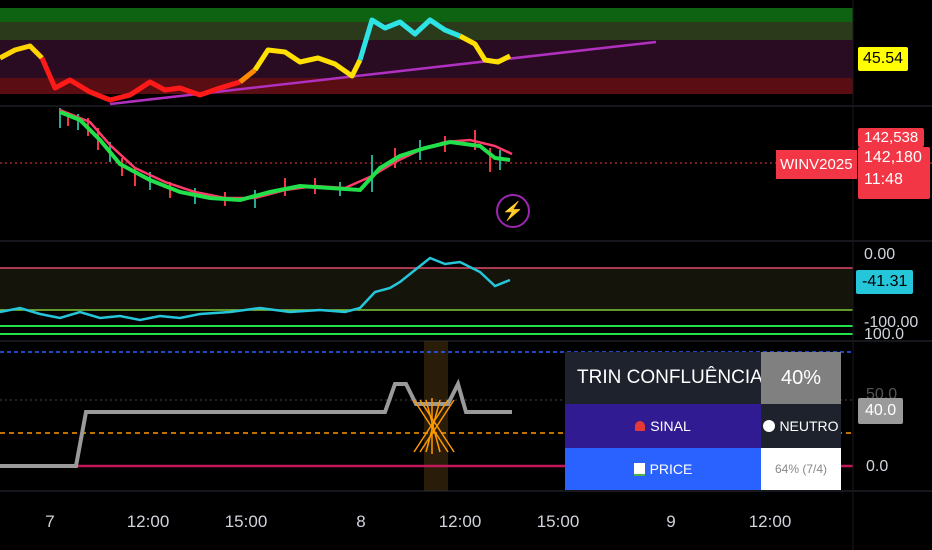 Image resolution: width=932 pixels, height=550 pixels. Describe the element at coordinates (880, 254) in the screenshot. I see `rsi-tick-0: 0.00` at that location.